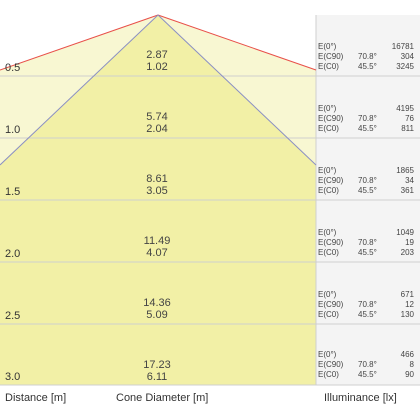 The image size is (420, 420). What do you see at coordinates (157, 179) in the screenshot?
I see `cone-diameter-row-3: 8.61` at bounding box center [157, 179].